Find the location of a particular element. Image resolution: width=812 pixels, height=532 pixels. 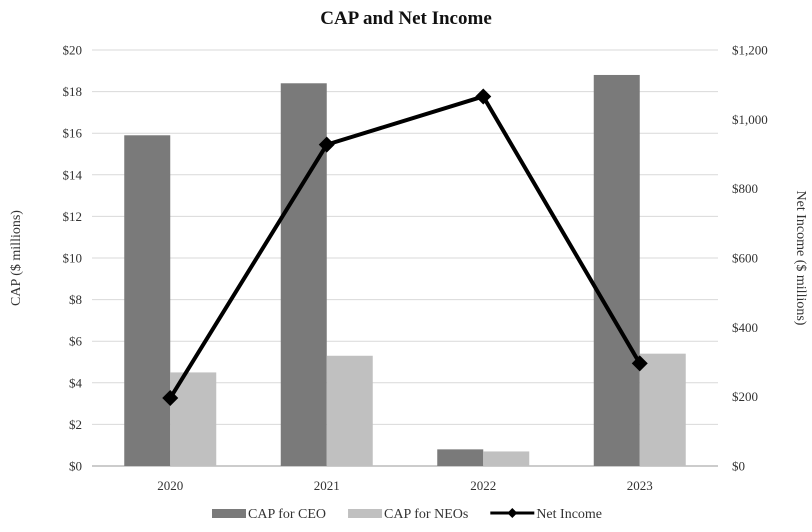

y-tick-label: $10 is located at coordinates (73, 258).